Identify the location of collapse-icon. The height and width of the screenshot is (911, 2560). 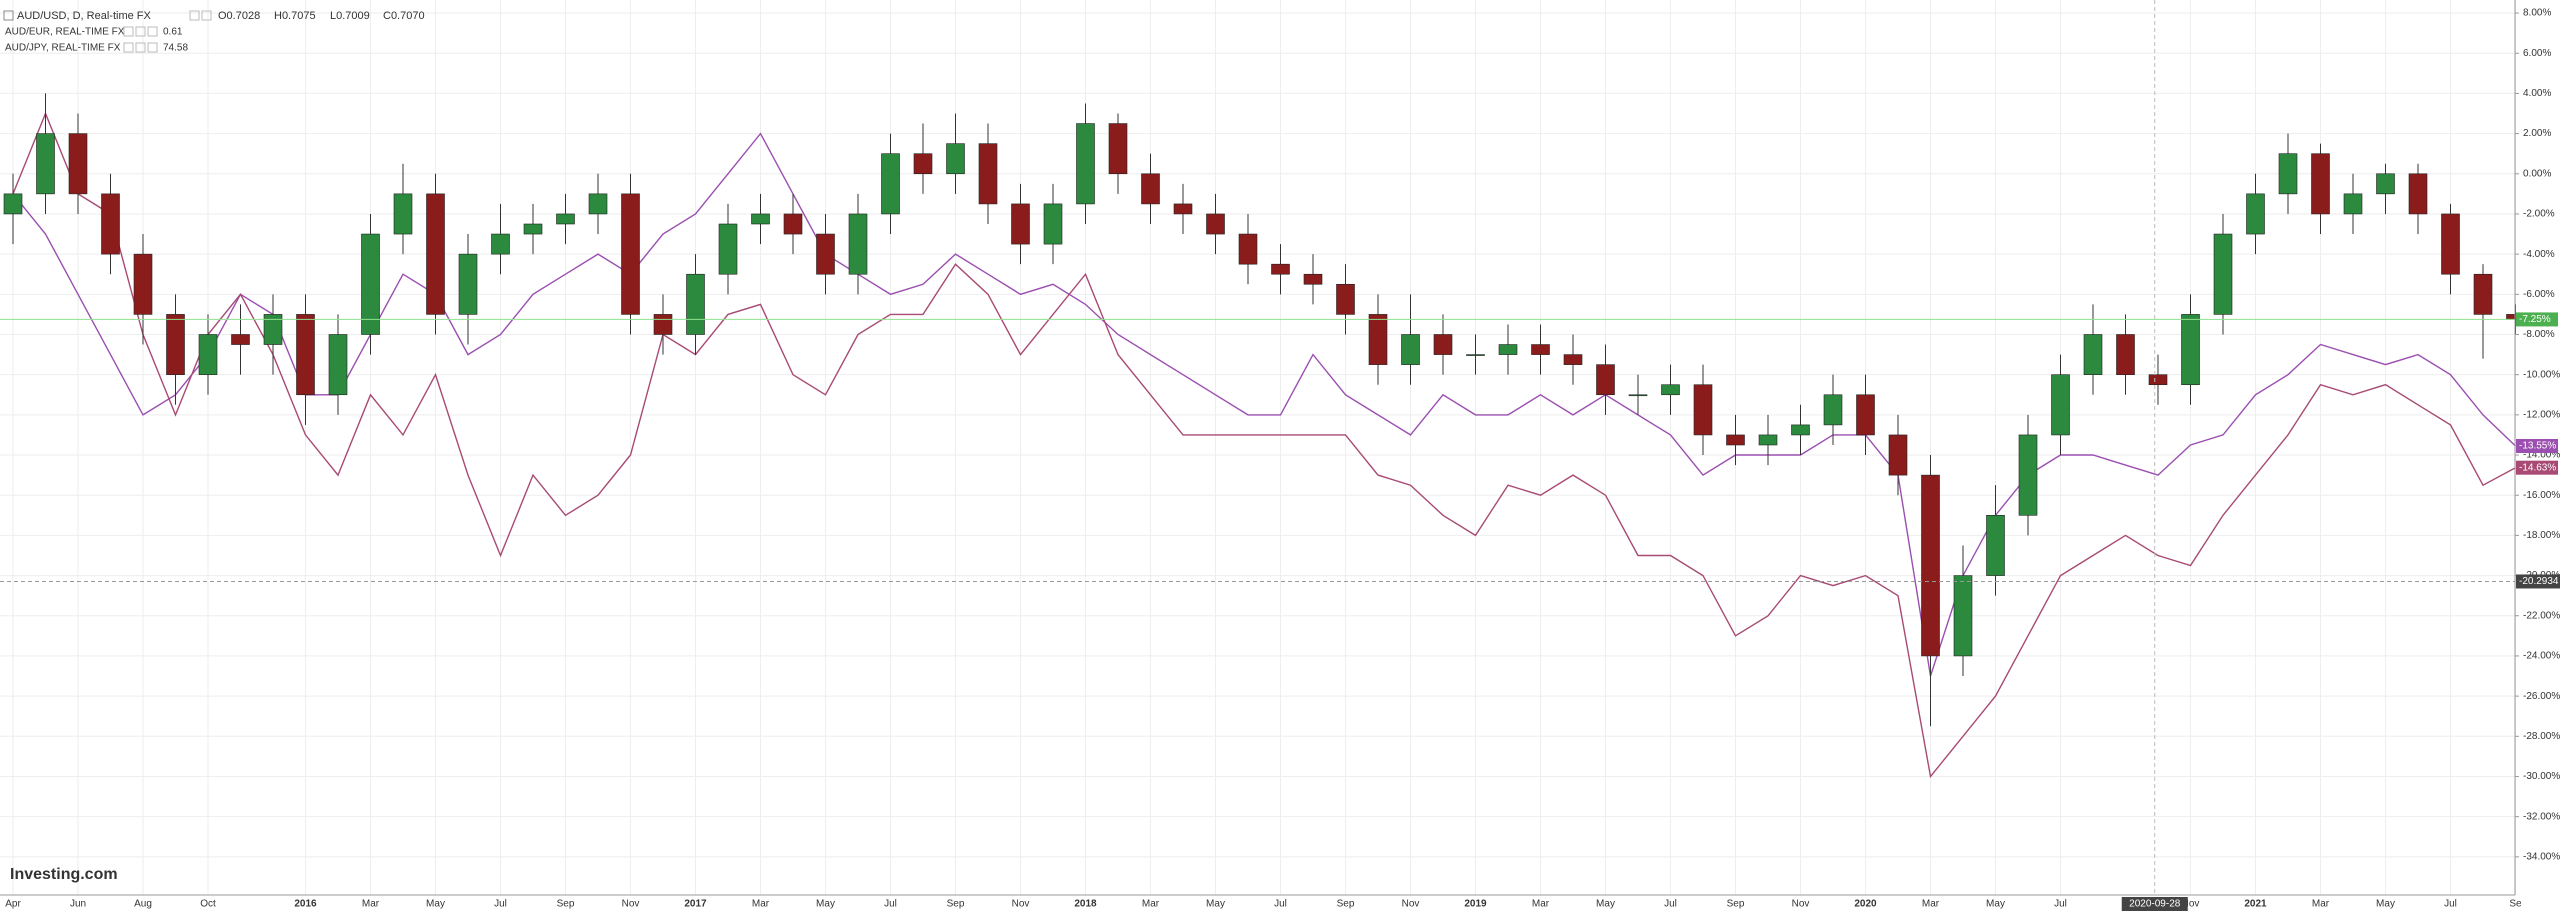
(8, 15).